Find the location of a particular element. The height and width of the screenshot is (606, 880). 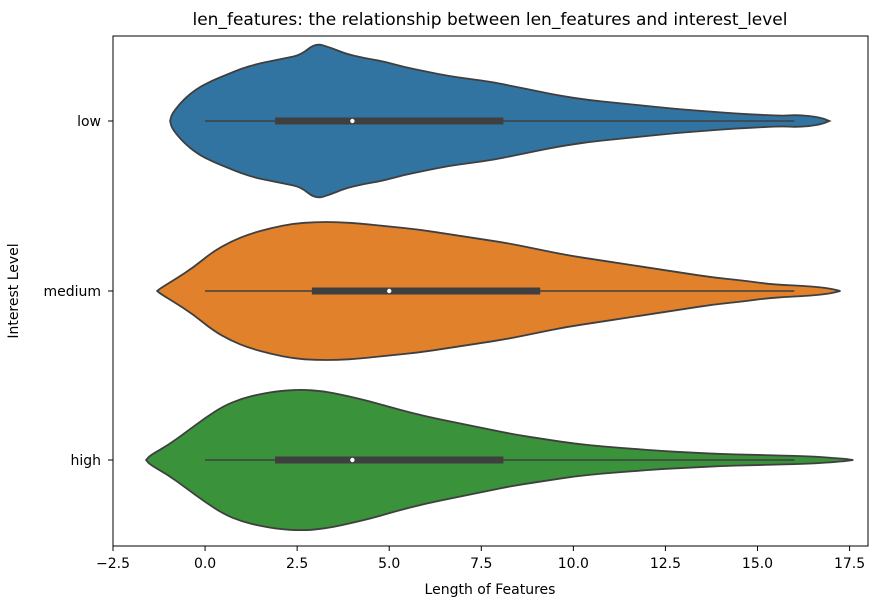

iqr-box-medium is located at coordinates (426, 291).